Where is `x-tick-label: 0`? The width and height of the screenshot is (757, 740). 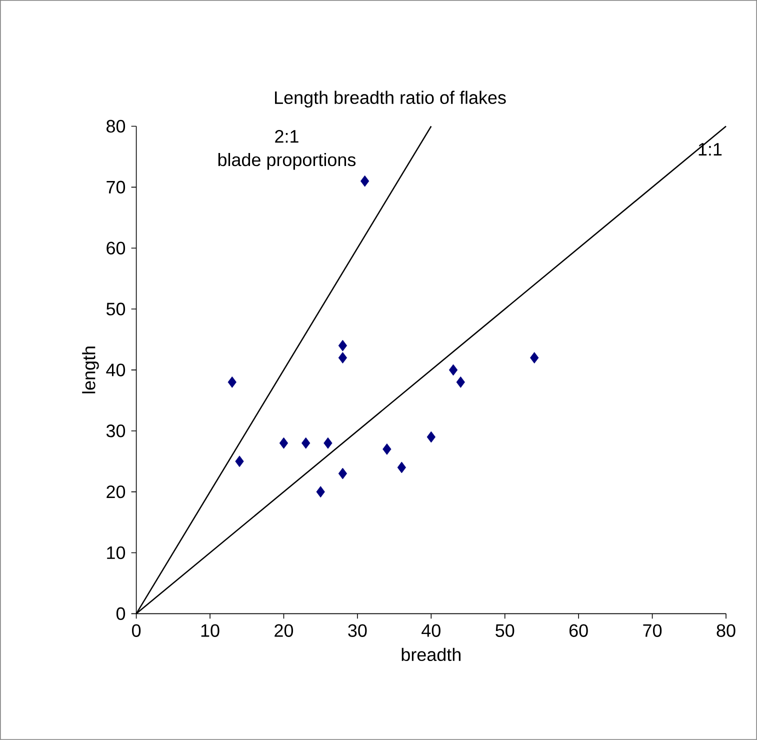
x-tick-label: 0 is located at coordinates (136, 630).